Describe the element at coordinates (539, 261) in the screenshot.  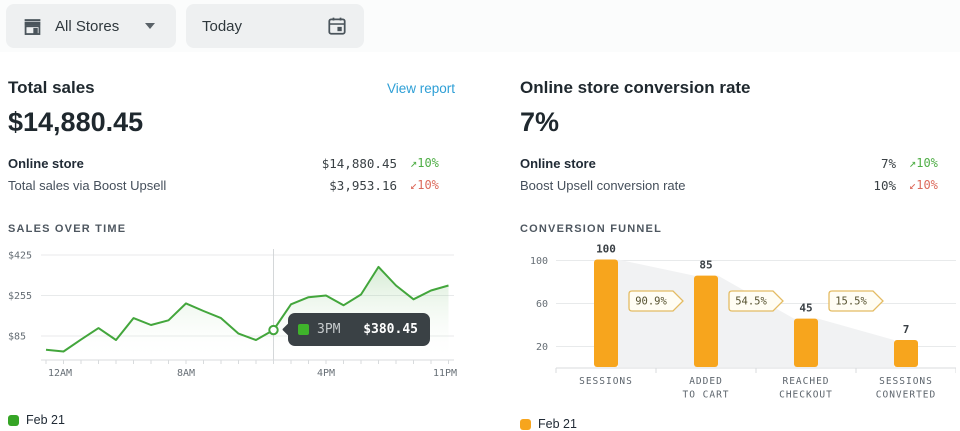
I see `y-axis-tick-label: 100` at that location.